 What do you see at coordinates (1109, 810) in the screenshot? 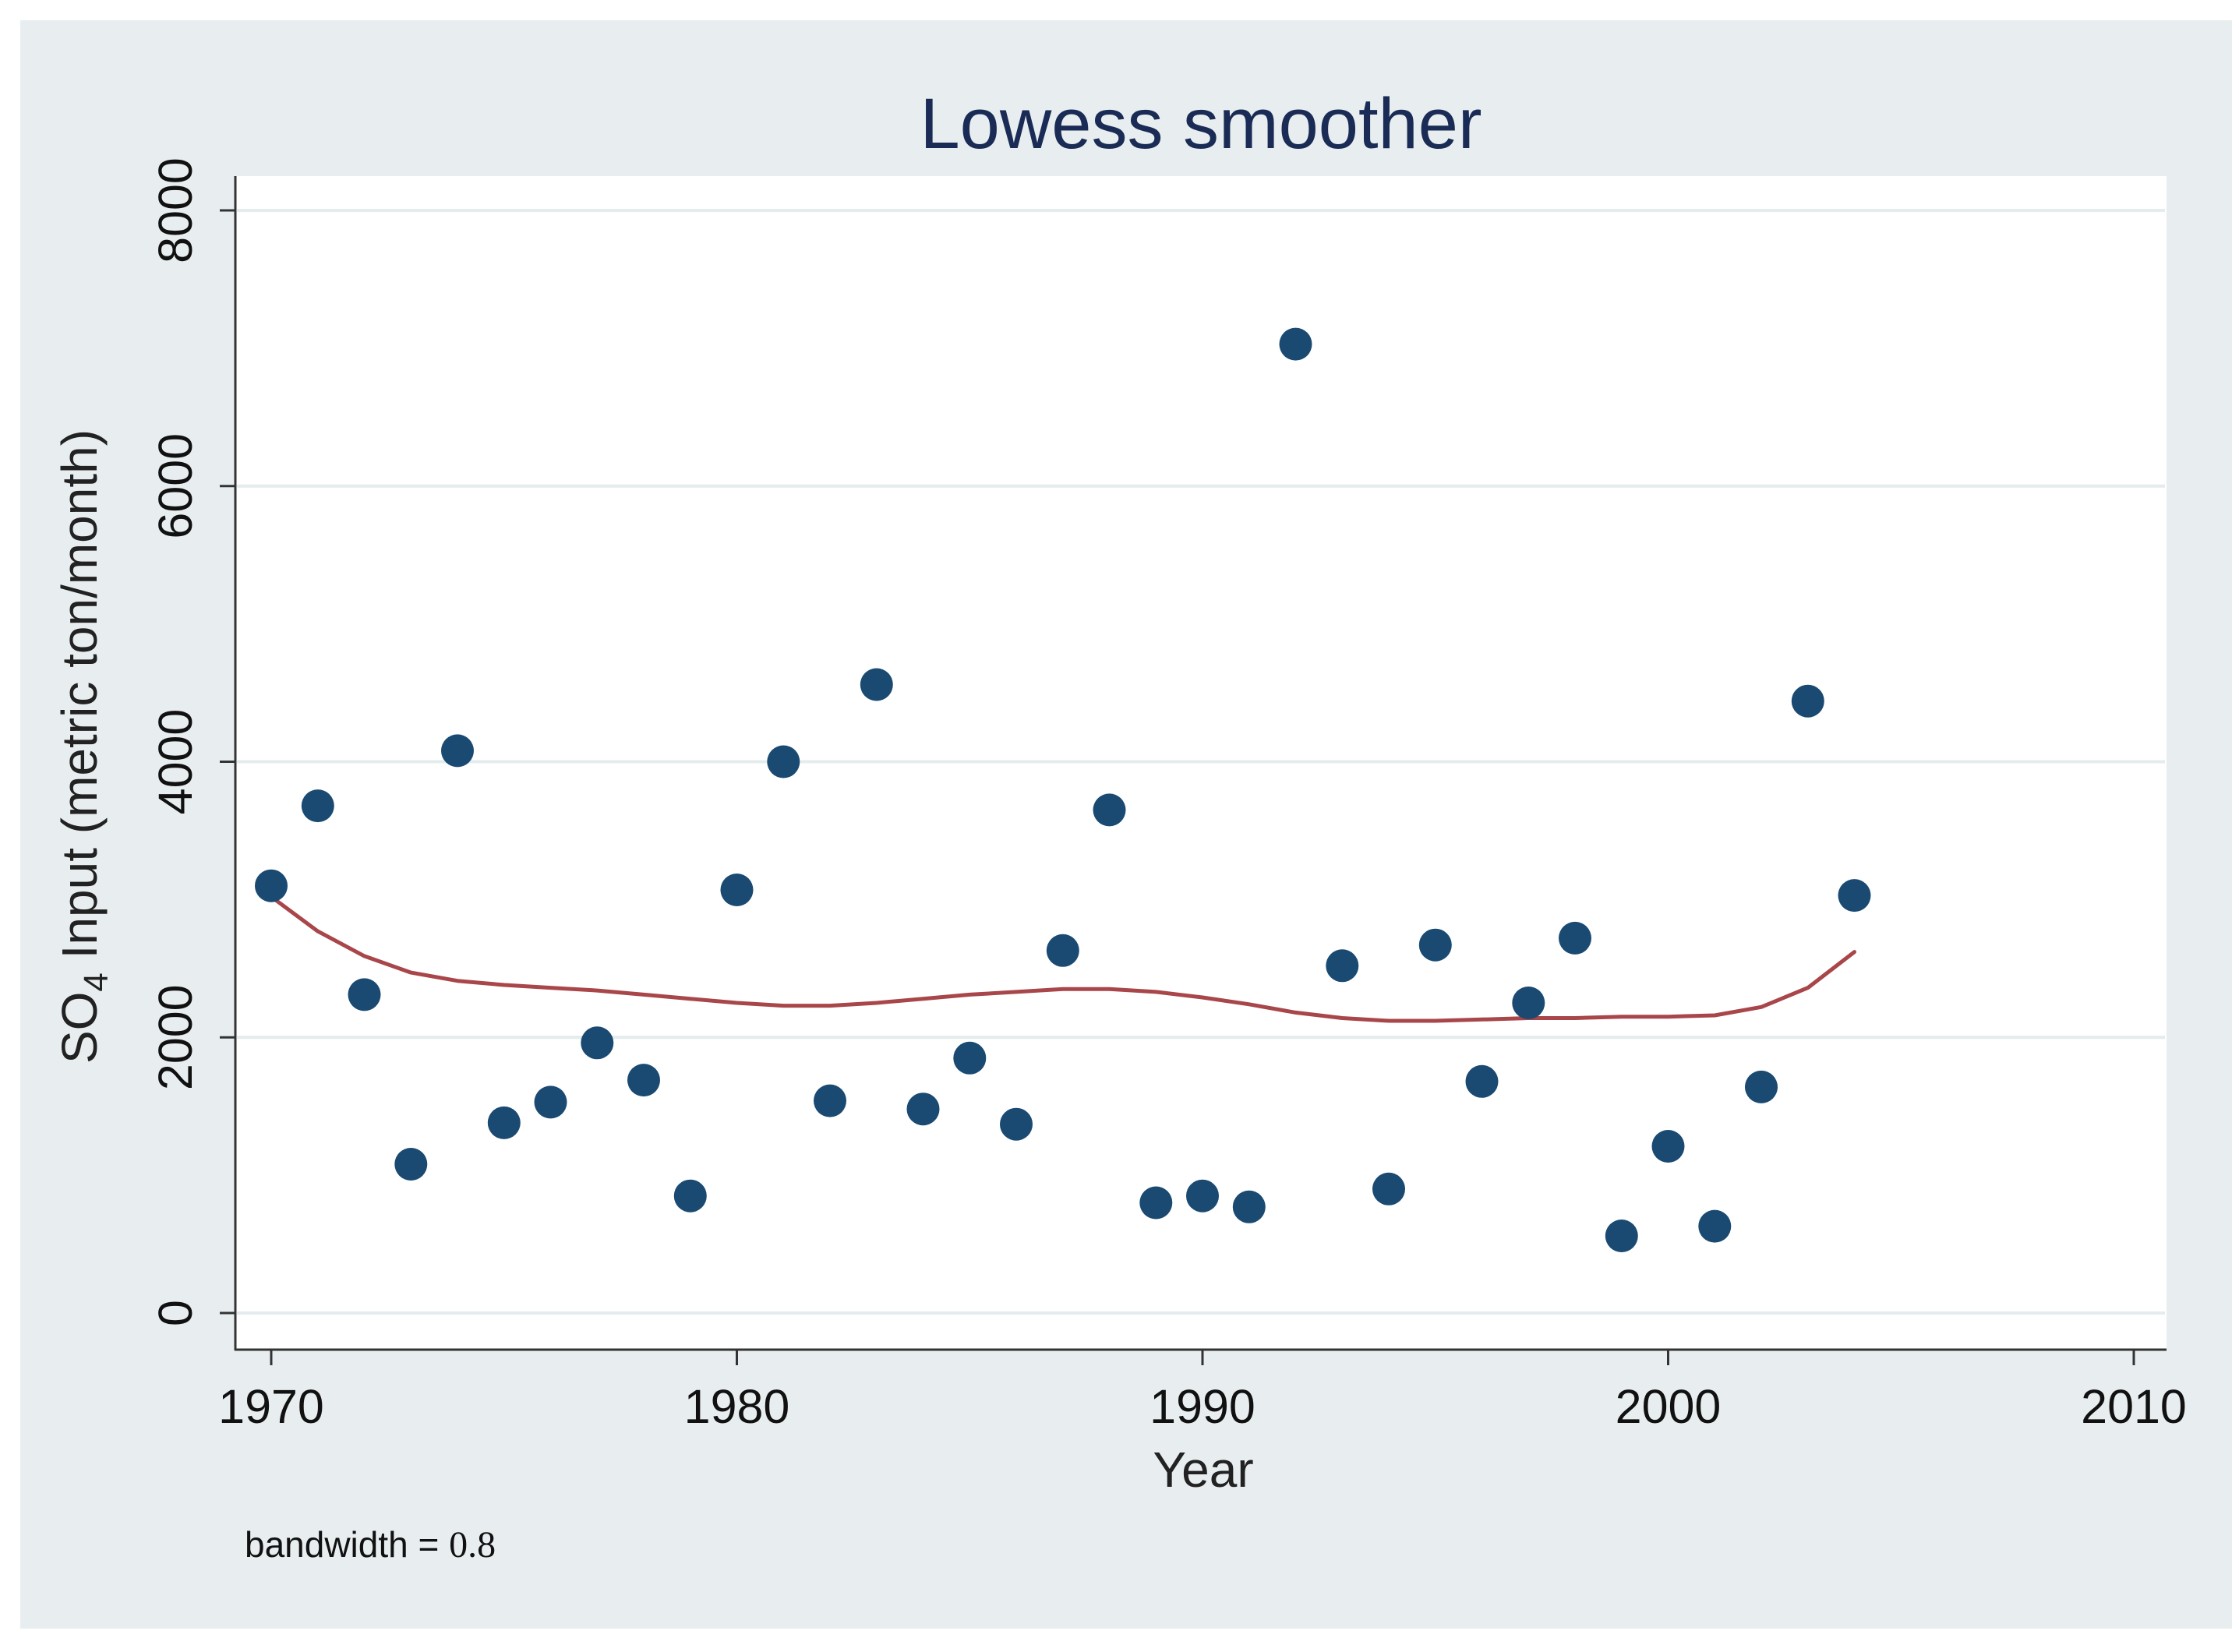
I see `scatter-point-1988` at bounding box center [1109, 810].